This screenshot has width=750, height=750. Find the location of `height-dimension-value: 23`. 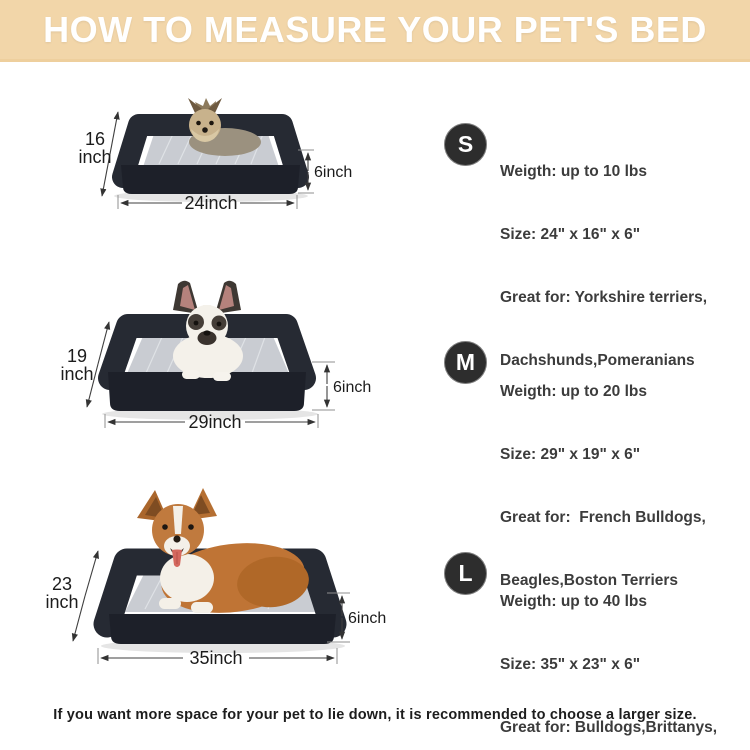

height-dimension-value: 23 is located at coordinates (62, 584).